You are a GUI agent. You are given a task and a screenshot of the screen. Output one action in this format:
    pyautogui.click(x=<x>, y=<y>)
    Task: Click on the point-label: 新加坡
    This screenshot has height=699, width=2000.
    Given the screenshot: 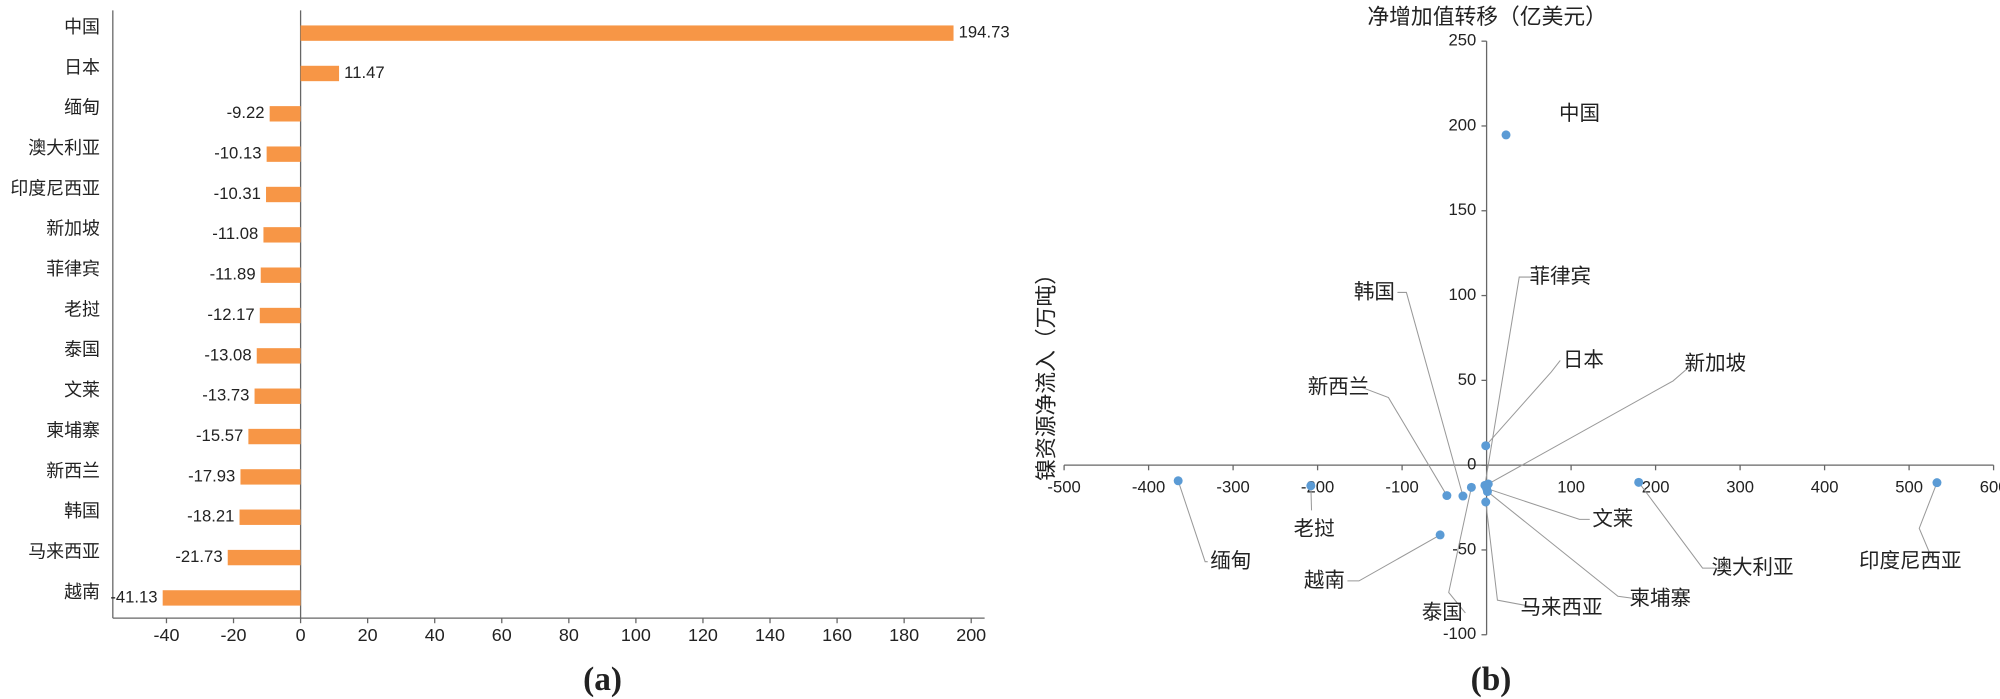 What is the action you would take?
    pyautogui.click(x=1716, y=363)
    